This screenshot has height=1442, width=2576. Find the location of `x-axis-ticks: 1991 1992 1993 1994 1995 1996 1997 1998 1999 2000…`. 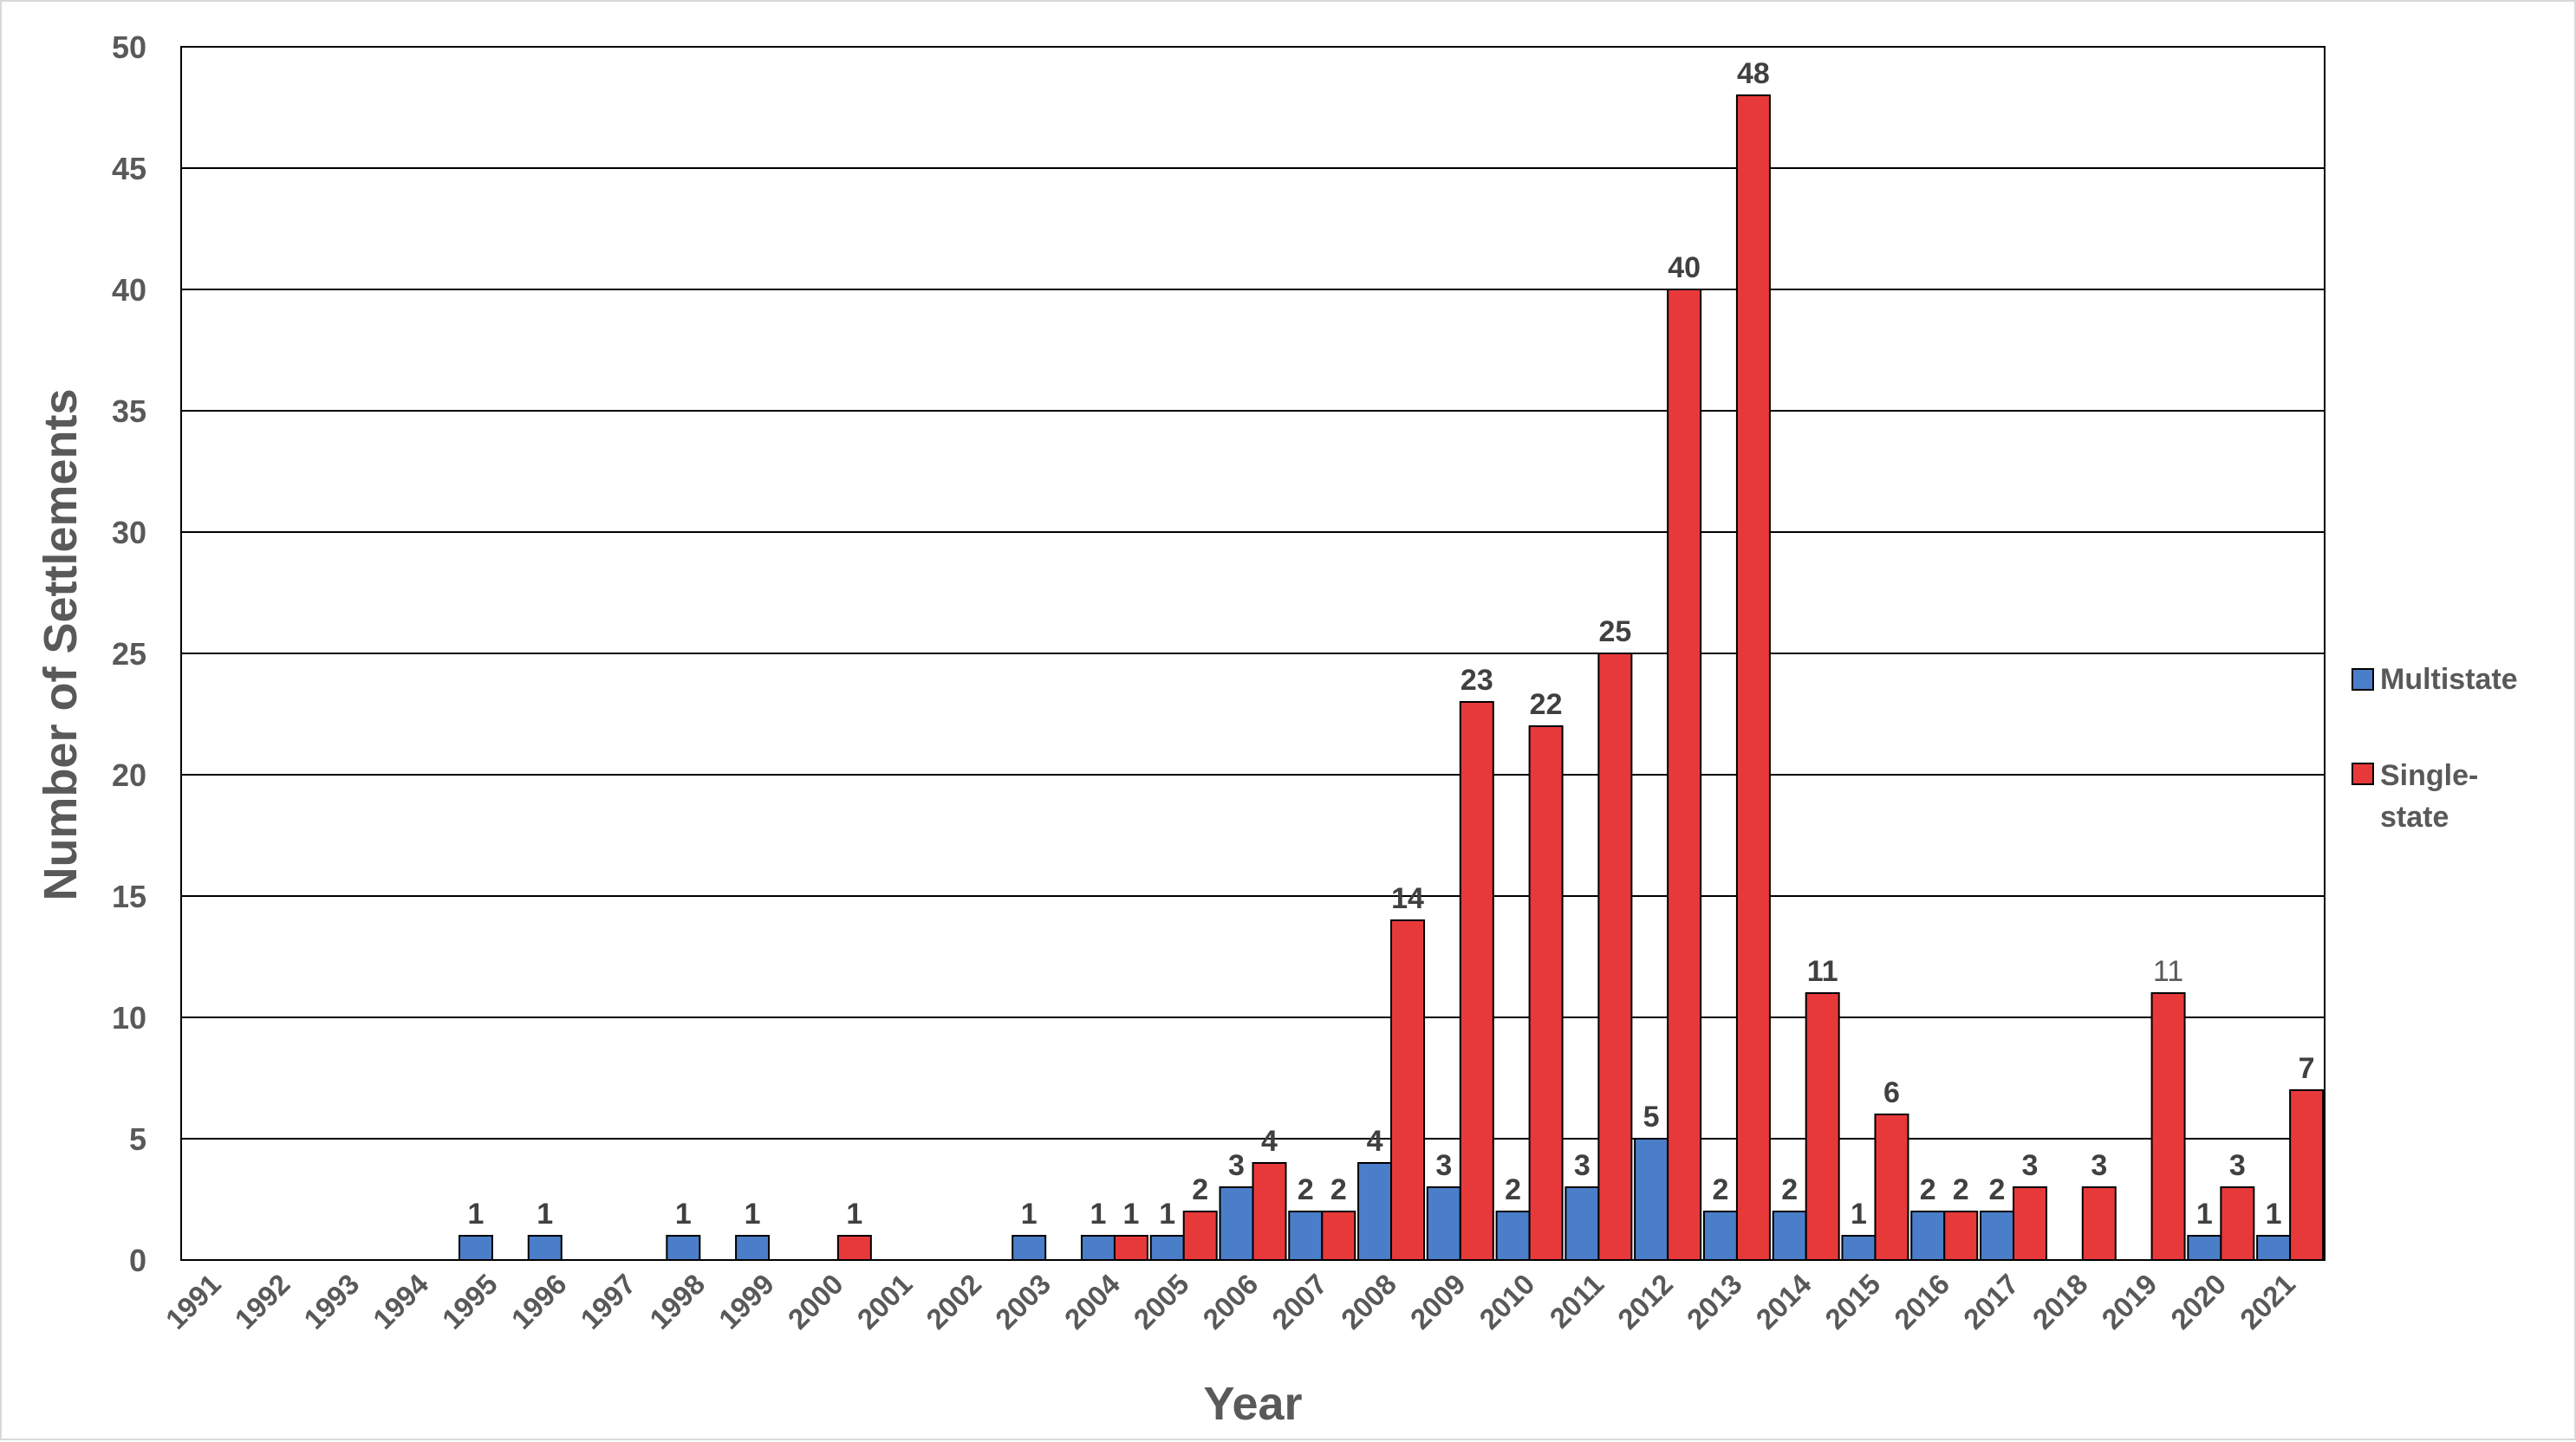

x-axis-ticks: 1991 1992 1993 1994 1995 1996 1997 1998 1999 2000… is located at coordinates (1230, 1301).